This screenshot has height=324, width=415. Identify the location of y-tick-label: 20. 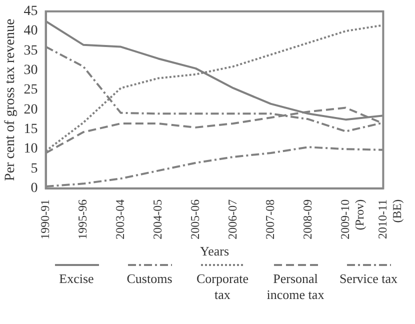
(31, 110).